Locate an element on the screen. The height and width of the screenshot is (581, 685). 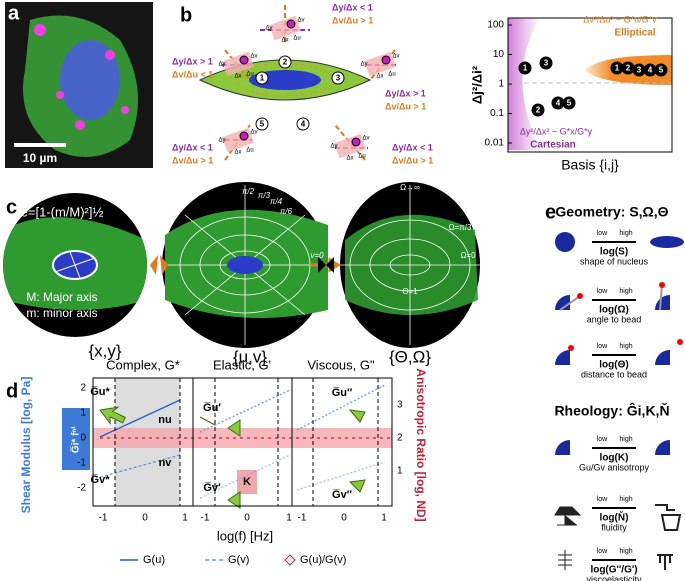
axis-note: m: minor axis is located at coordinates (61, 313).